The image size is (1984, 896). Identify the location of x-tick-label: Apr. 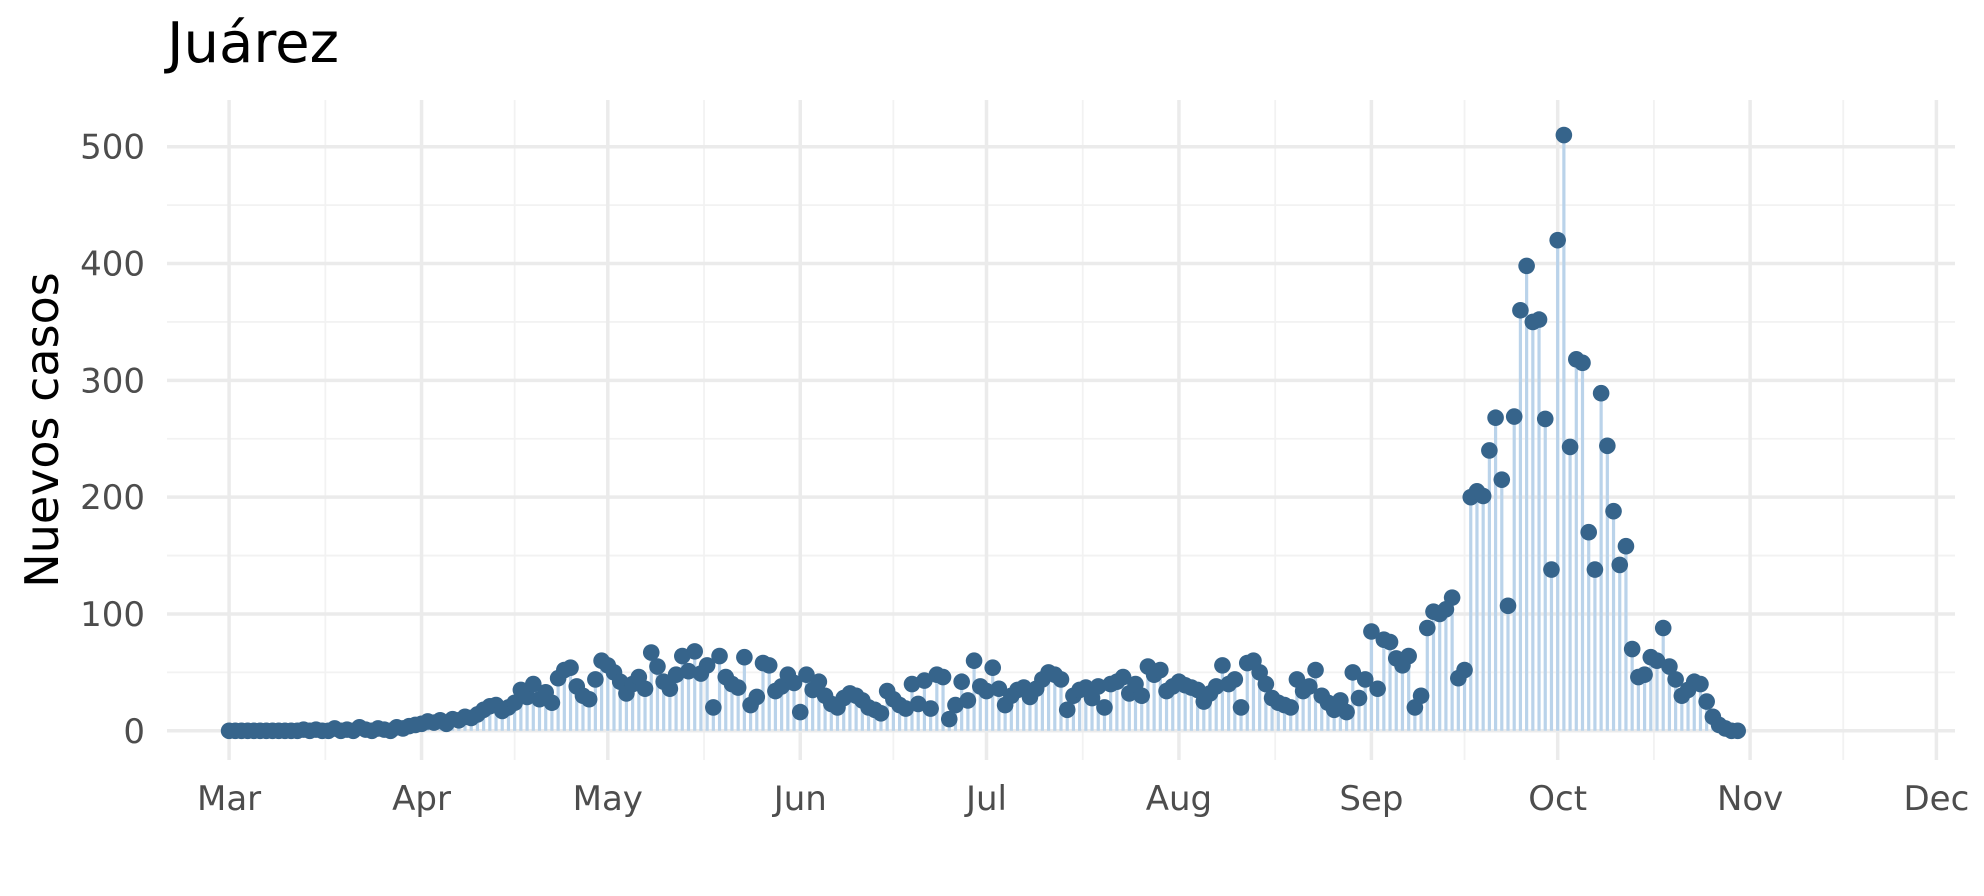
(421, 799).